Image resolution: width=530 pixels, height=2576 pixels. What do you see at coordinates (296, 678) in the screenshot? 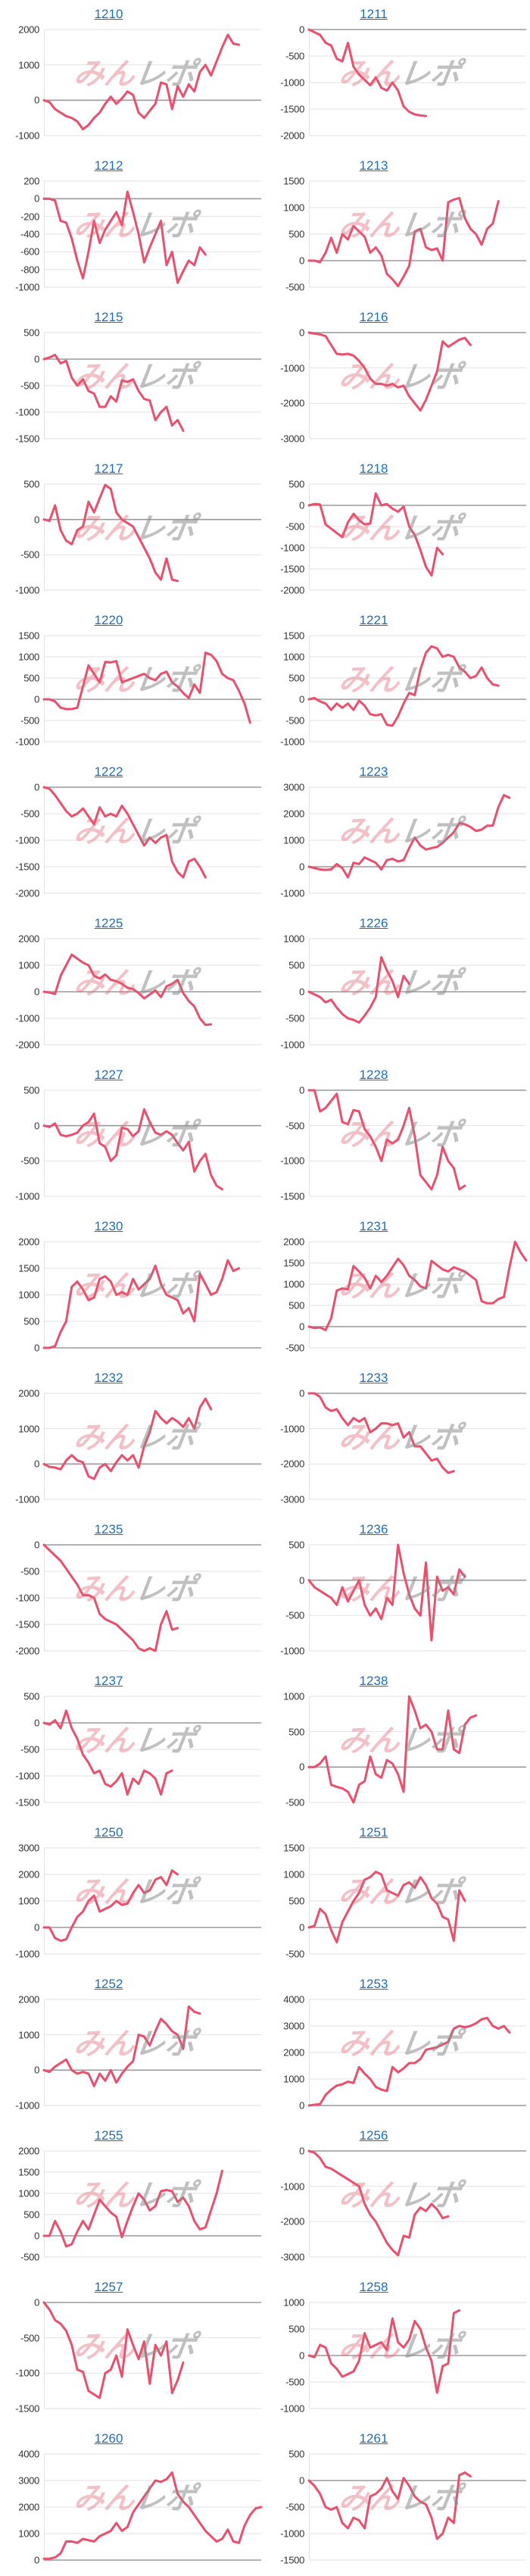
I see `y-tick-label: 500` at bounding box center [296, 678].